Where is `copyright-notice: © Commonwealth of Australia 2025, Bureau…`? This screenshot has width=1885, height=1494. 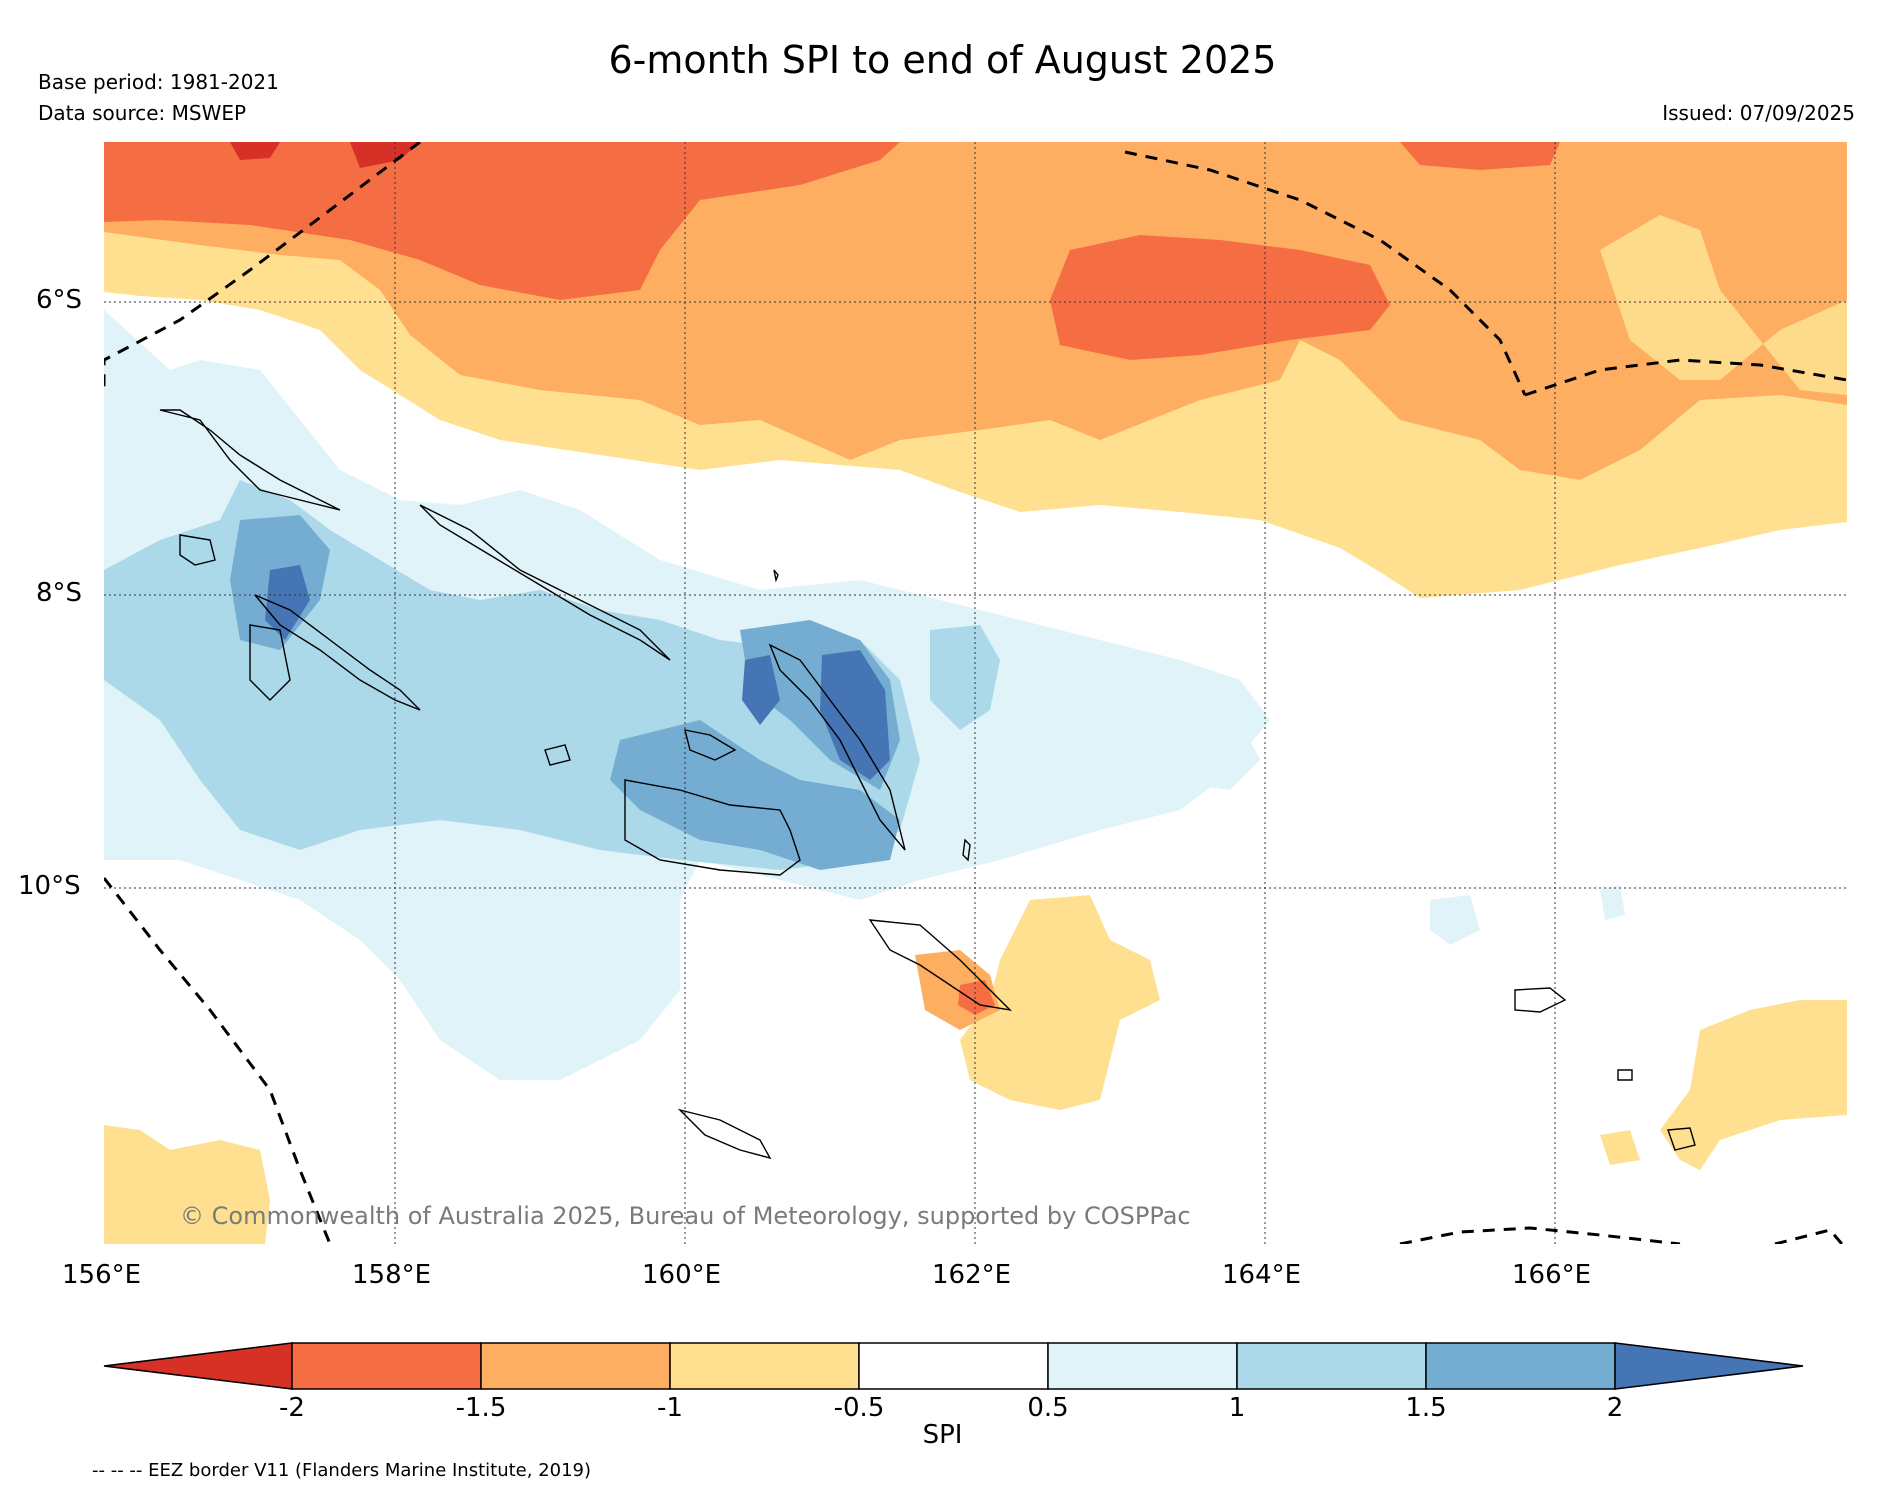 copyright-notice: © Commonwealth of Australia 2025, Bureau… is located at coordinates (685, 1216).